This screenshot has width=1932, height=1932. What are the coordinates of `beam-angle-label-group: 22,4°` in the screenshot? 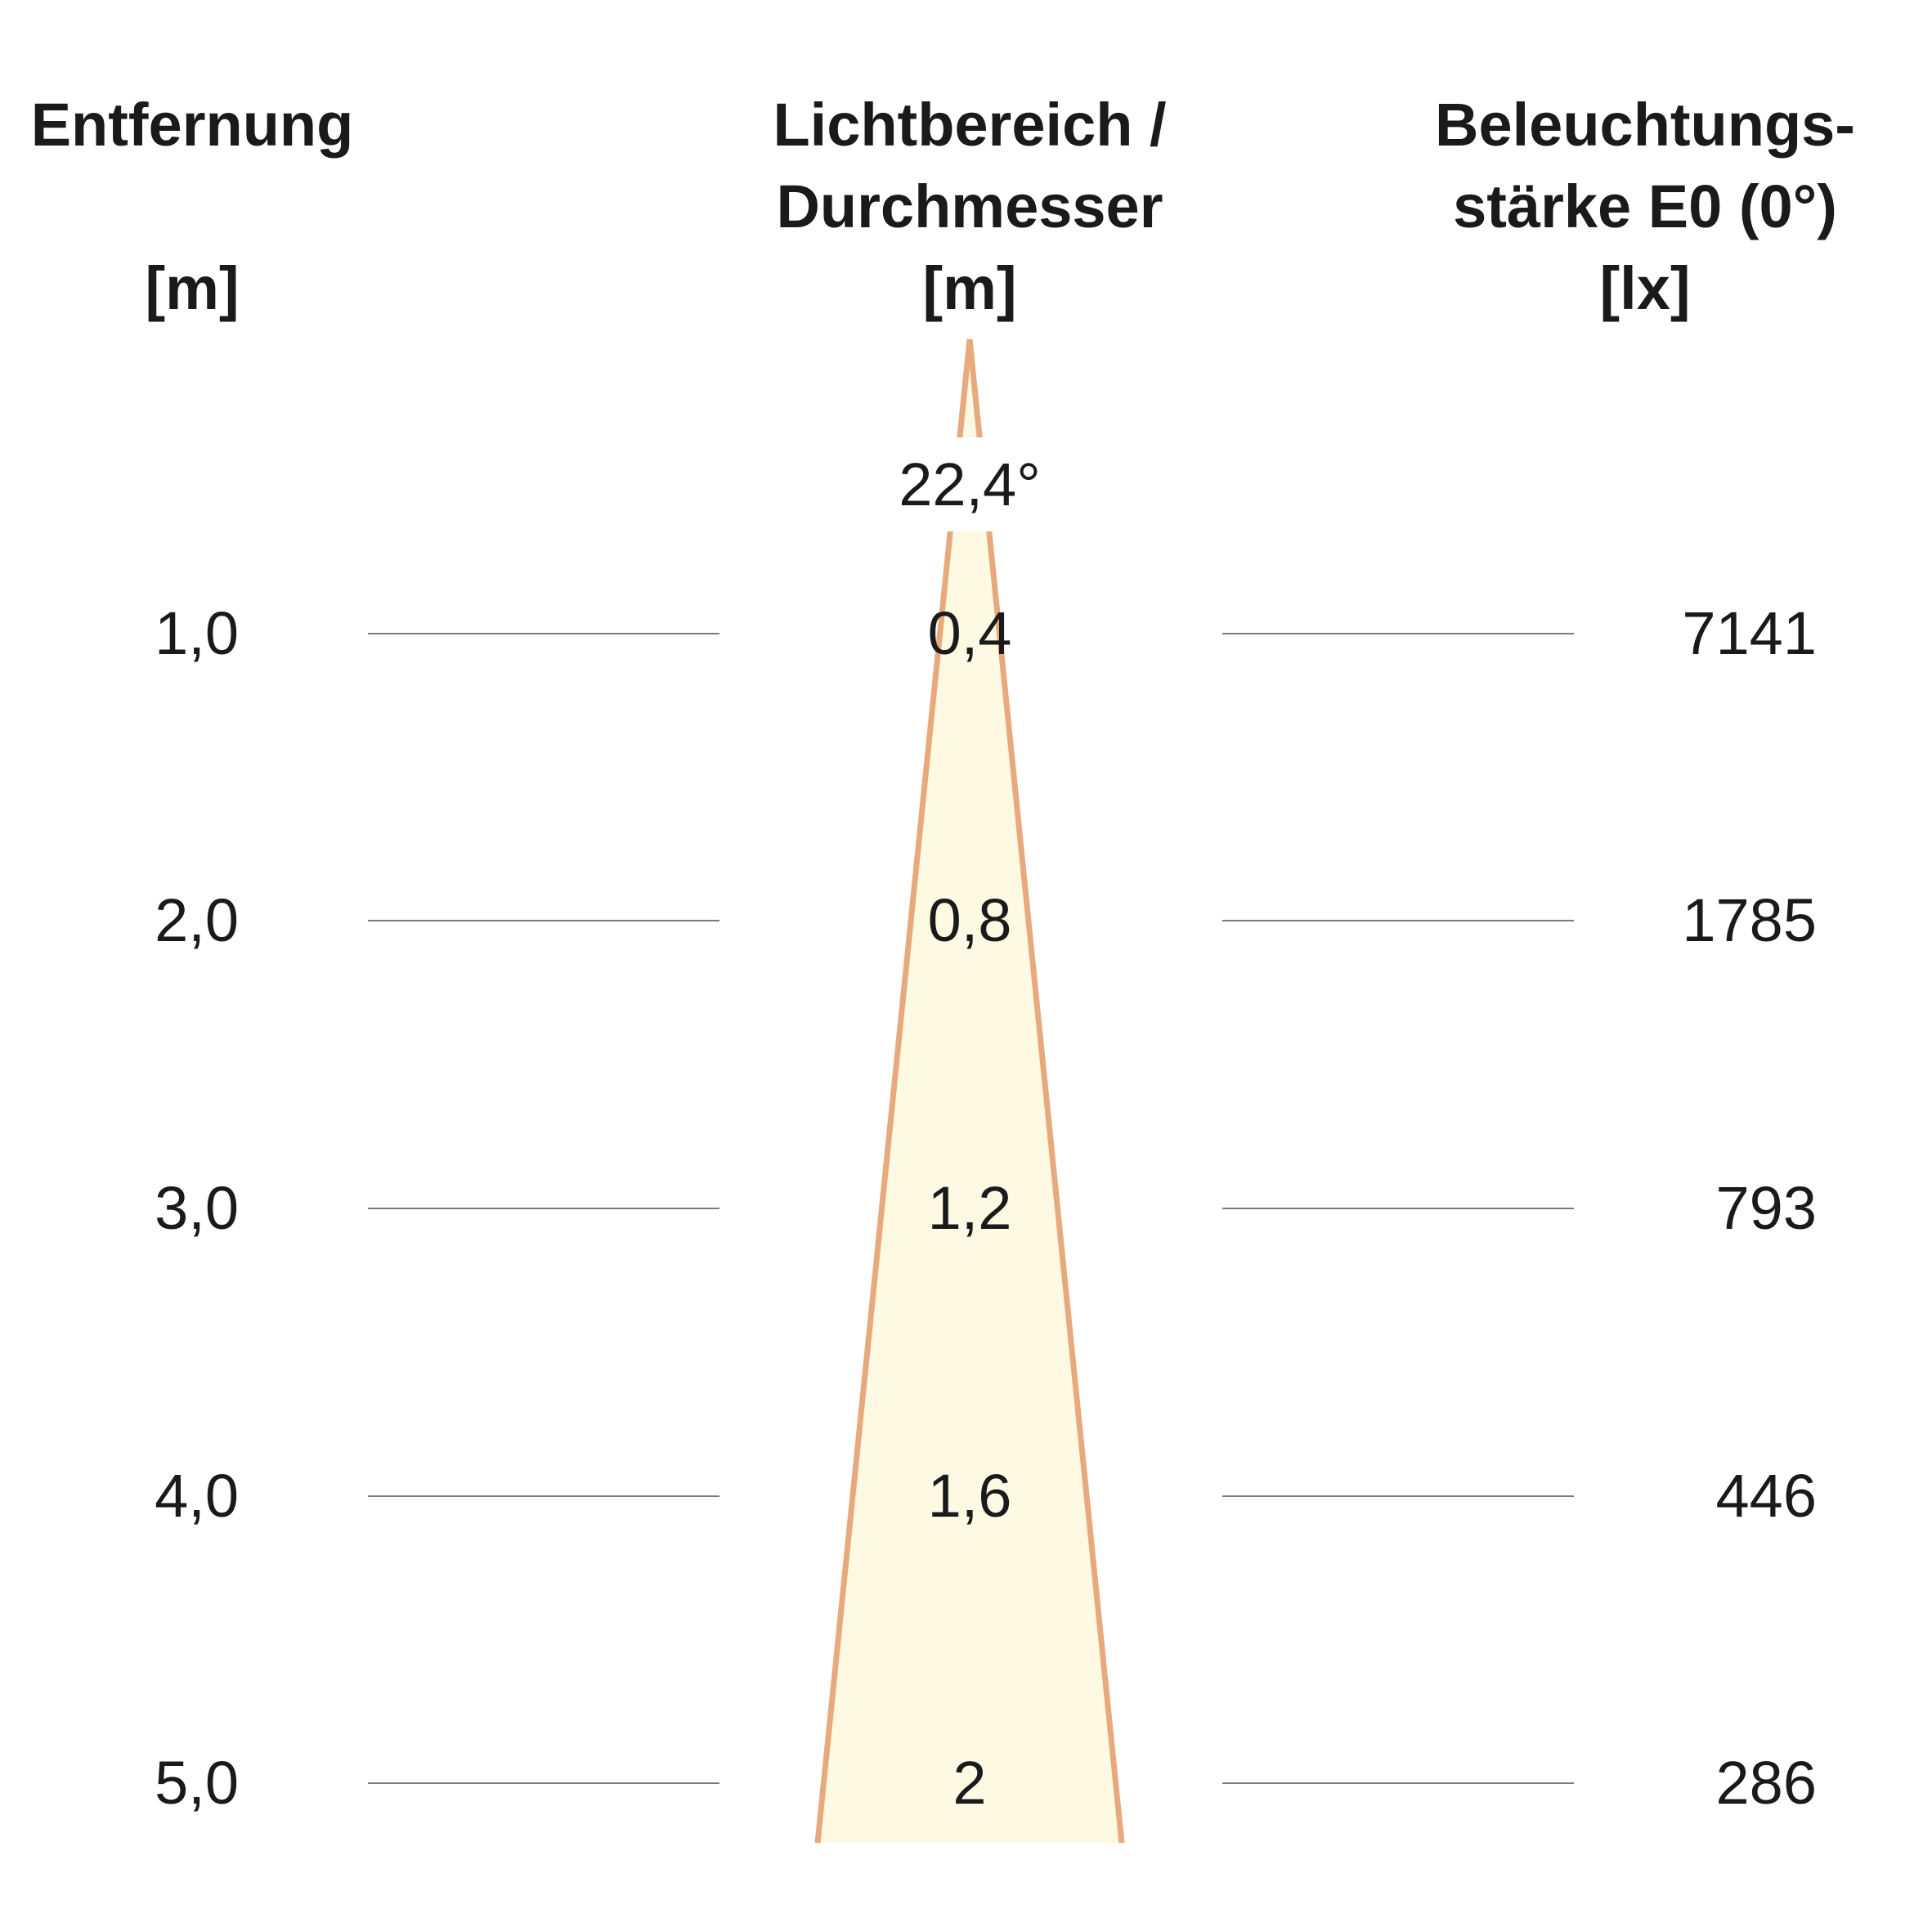 It's located at (969, 484).